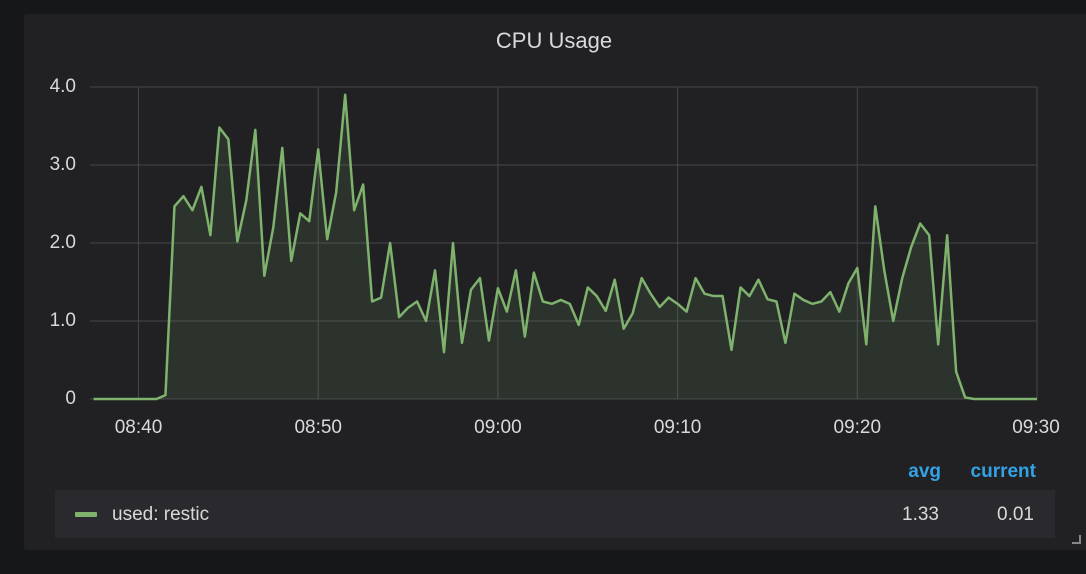 The width and height of the screenshot is (1086, 574). What do you see at coordinates (160, 514) in the screenshot?
I see `legend-label: used: restic` at bounding box center [160, 514].